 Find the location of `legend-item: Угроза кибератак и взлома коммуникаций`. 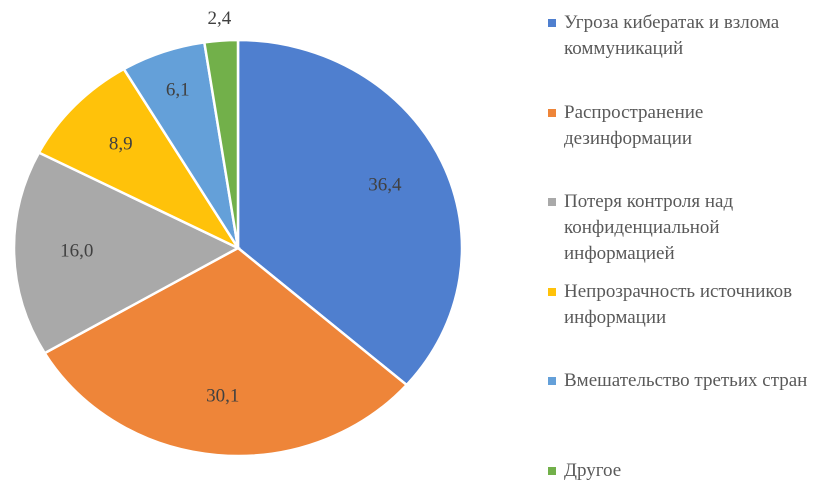

legend-item: Угроза кибератак и взлома коммуникаций is located at coordinates (688, 36).